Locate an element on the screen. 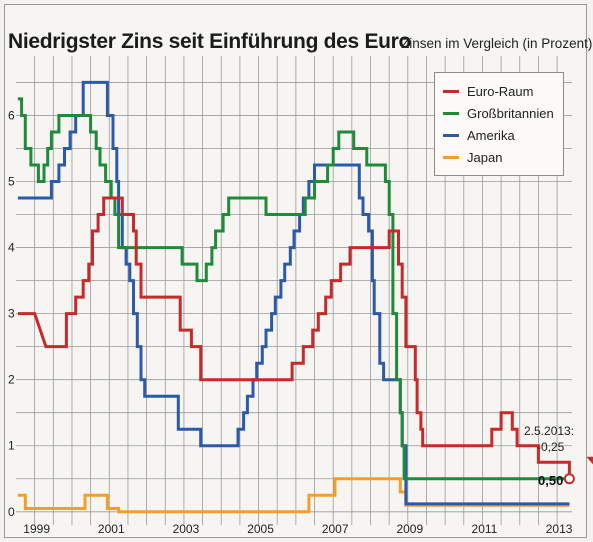 The width and height of the screenshot is (593, 542). legend-item: Euro-Raum is located at coordinates (488, 91).